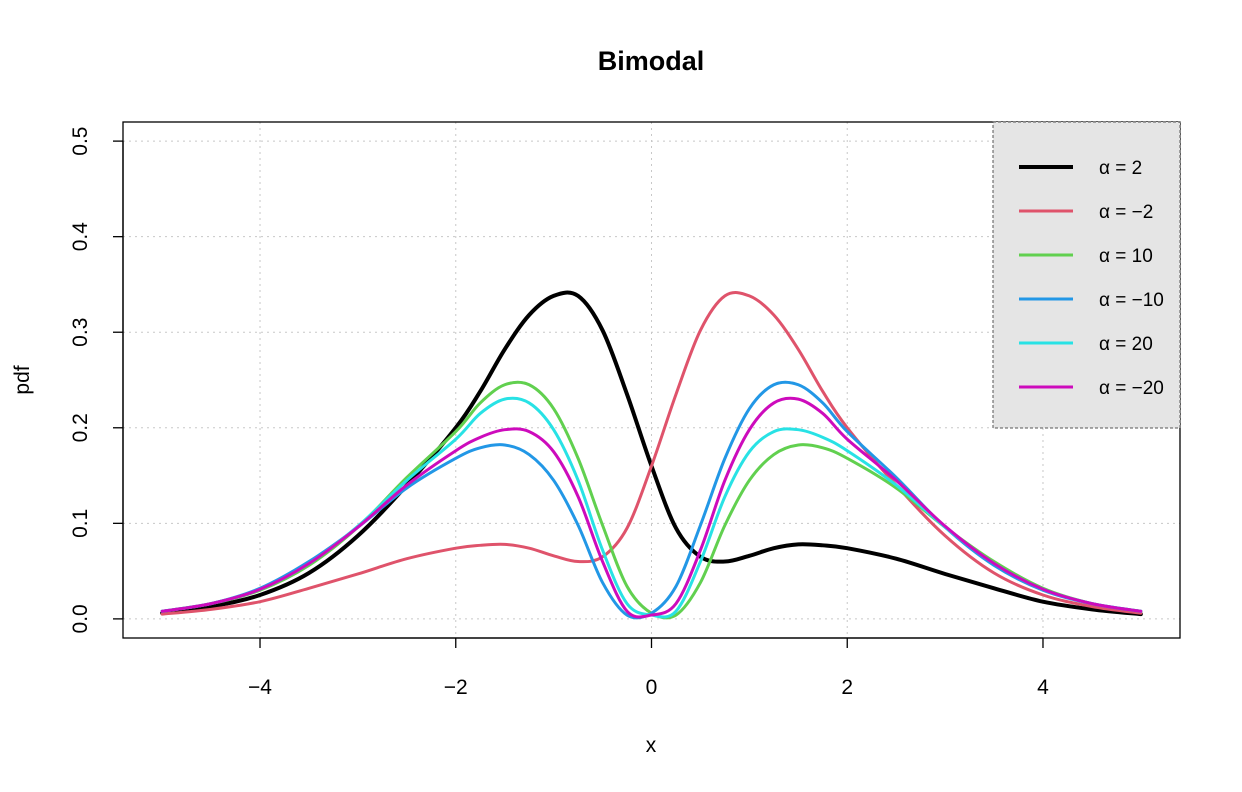 The width and height of the screenshot is (1242, 792). I want to click on x-tick-label-3: 2, so click(847, 687).